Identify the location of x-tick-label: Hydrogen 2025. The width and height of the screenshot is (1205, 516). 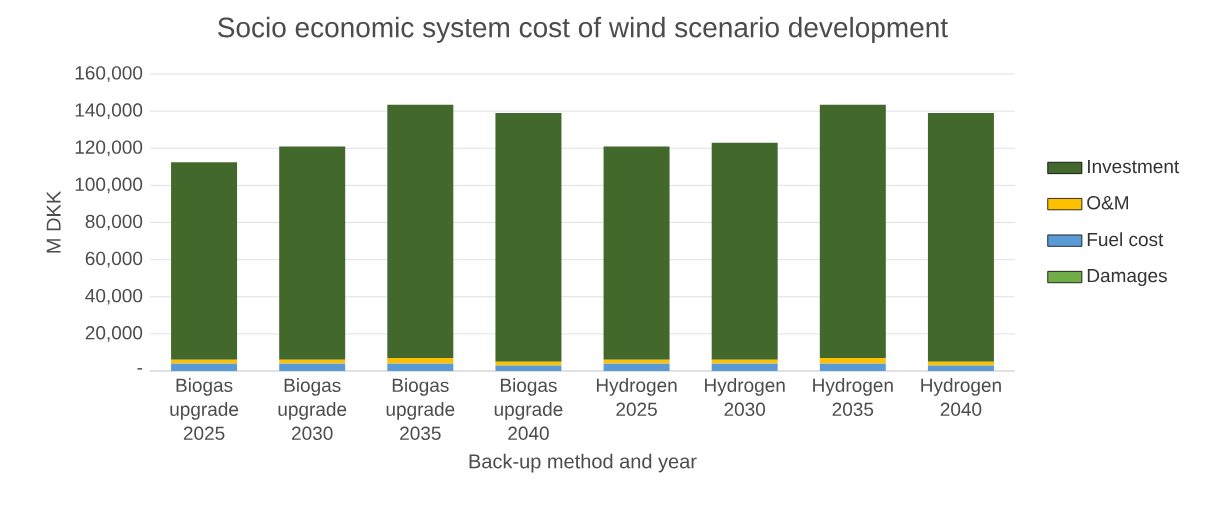
(636, 397).